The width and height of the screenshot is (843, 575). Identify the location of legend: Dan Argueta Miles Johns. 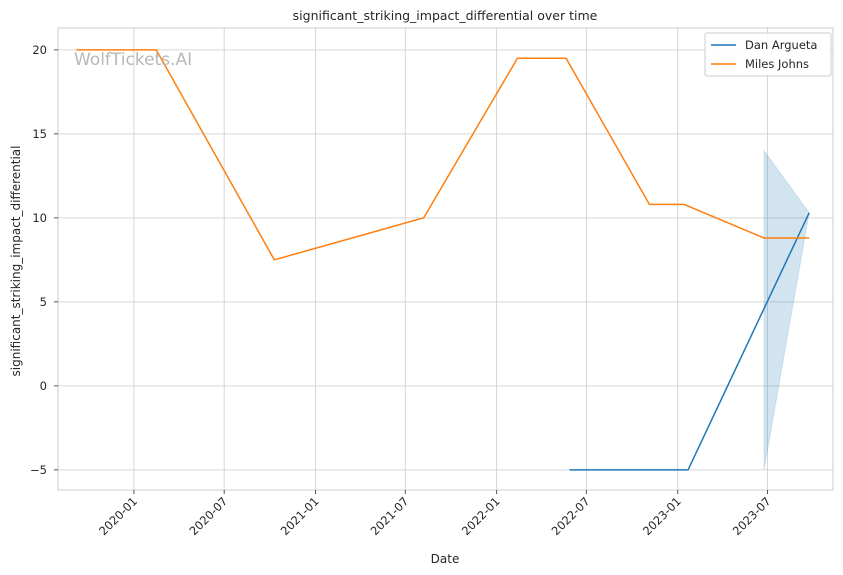
(768, 54).